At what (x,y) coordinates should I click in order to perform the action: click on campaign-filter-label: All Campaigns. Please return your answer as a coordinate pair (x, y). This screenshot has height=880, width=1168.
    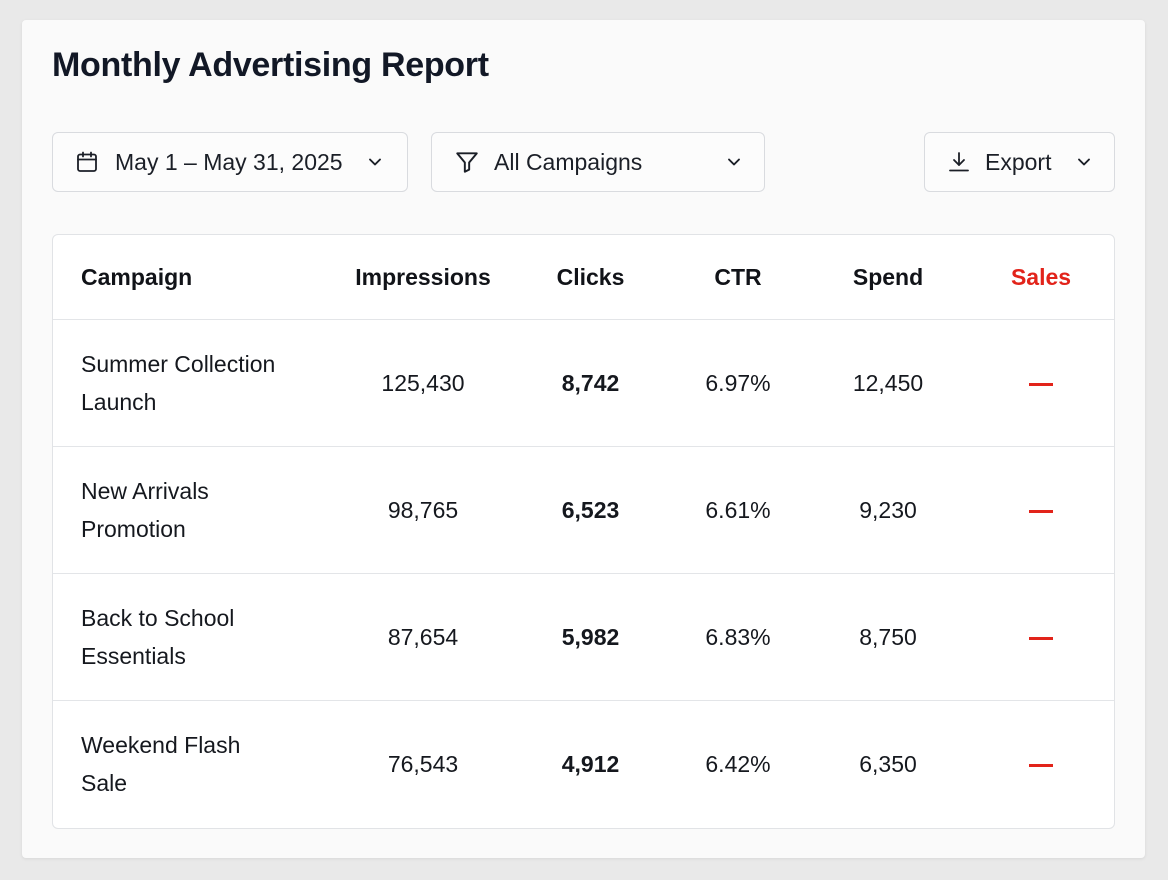
    Looking at the image, I should click on (568, 161).